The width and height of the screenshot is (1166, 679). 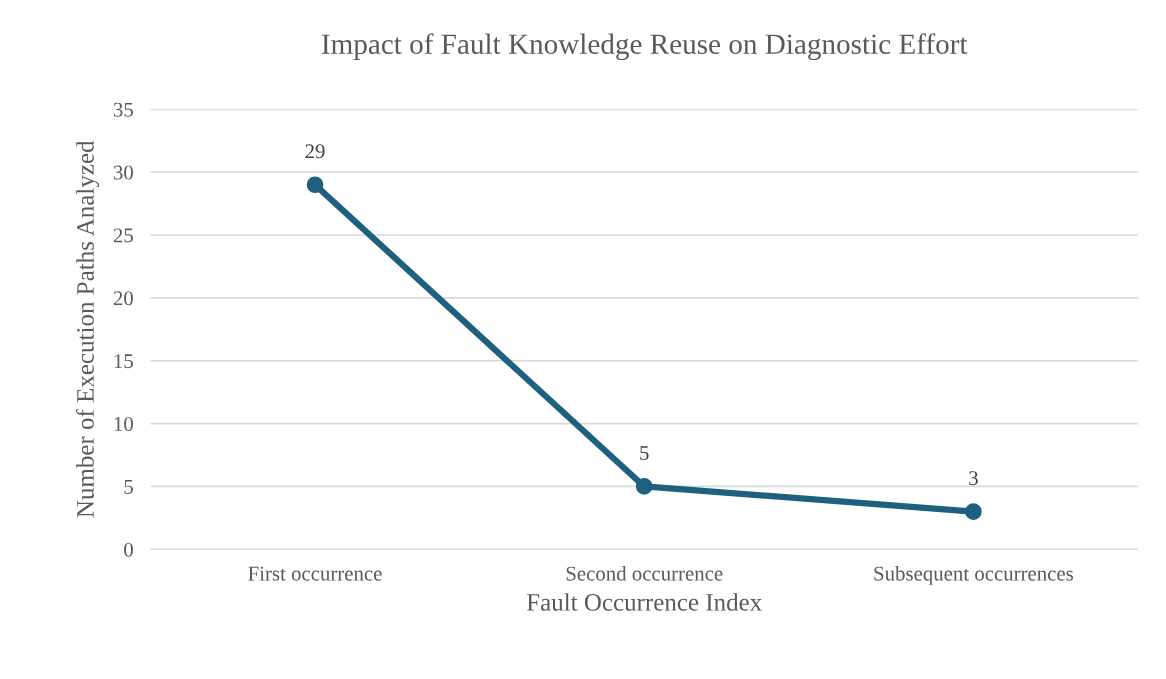 What do you see at coordinates (315, 573) in the screenshot?
I see `x-tick-label: First occurrence` at bounding box center [315, 573].